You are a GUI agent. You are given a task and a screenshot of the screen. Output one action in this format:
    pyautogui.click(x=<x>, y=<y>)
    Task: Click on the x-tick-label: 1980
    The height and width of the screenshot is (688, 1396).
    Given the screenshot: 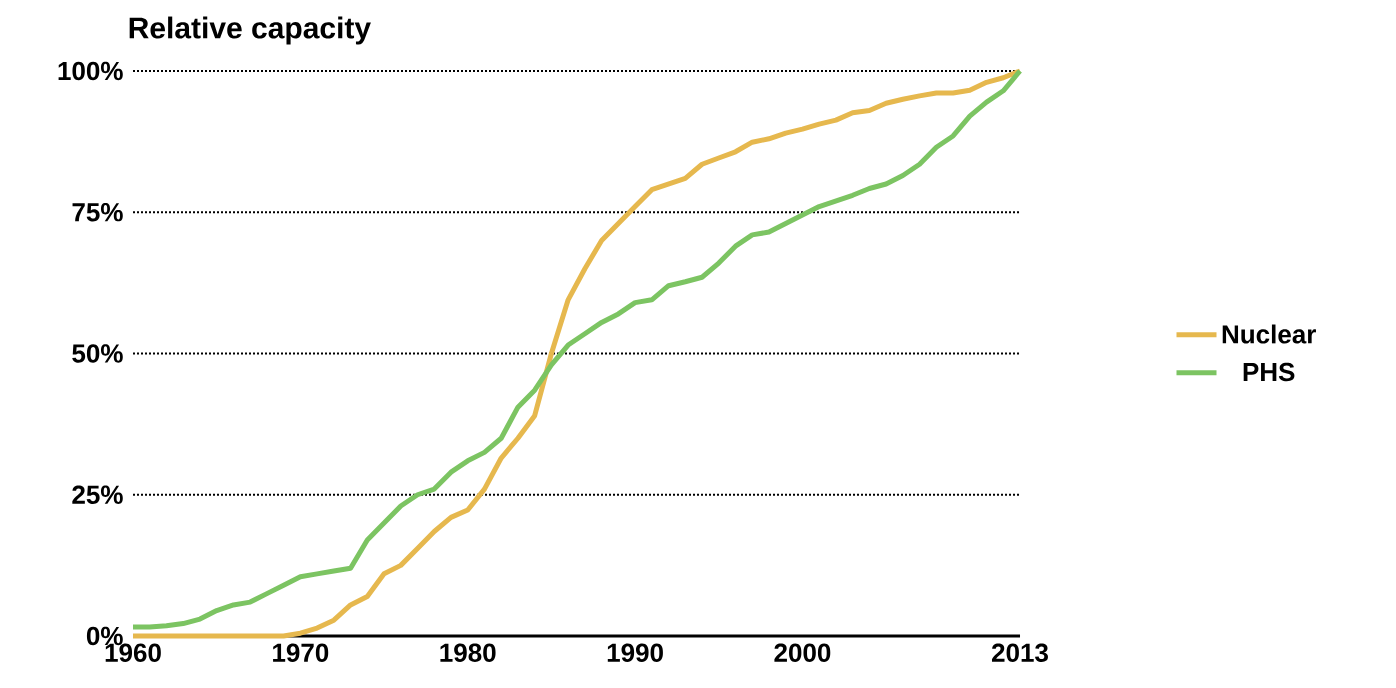 What is the action you would take?
    pyautogui.click(x=468, y=652)
    